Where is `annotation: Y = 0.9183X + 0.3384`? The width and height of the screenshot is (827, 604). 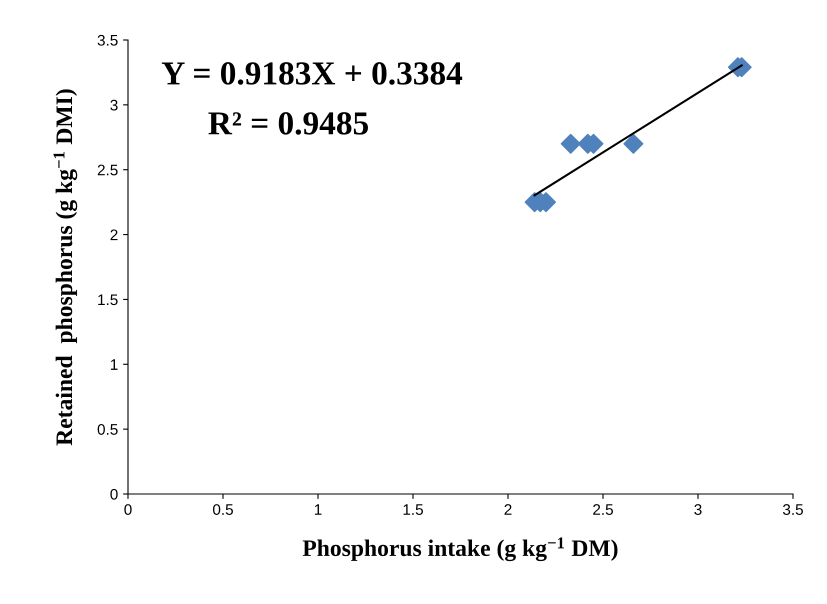 annotation: Y = 0.9183X + 0.3384 is located at coordinates (312, 73).